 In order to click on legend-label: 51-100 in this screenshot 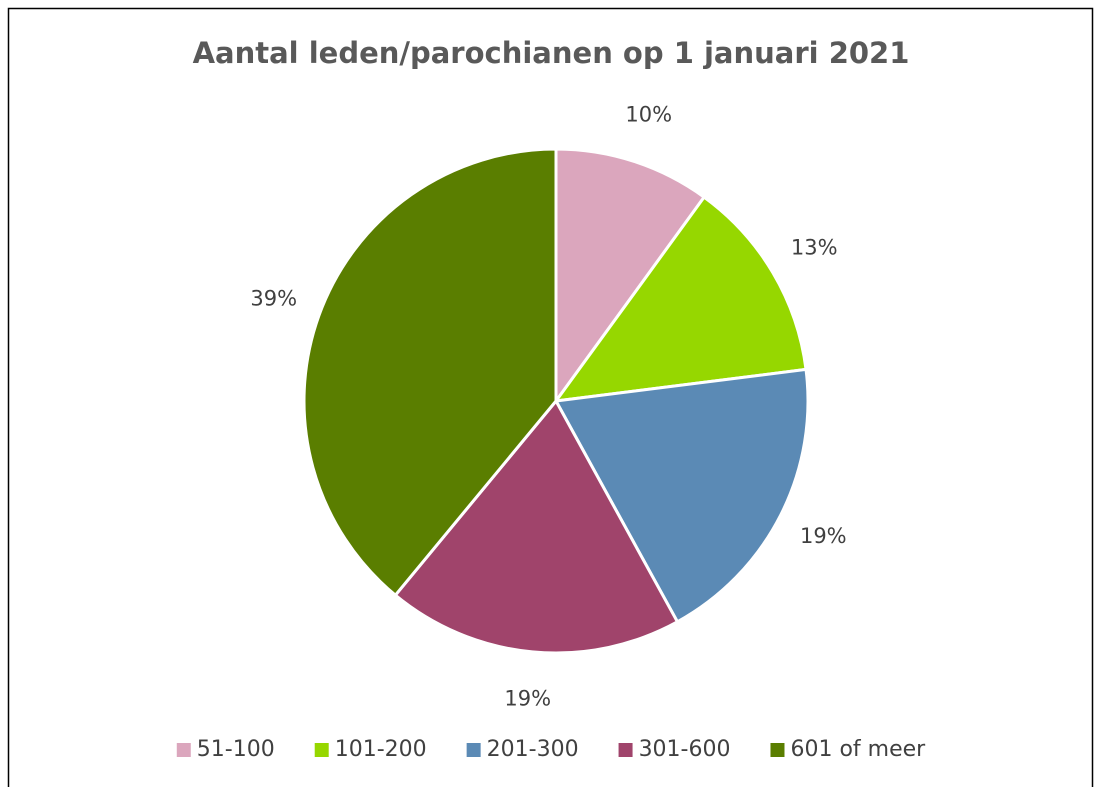, I will do `click(236, 749)`.